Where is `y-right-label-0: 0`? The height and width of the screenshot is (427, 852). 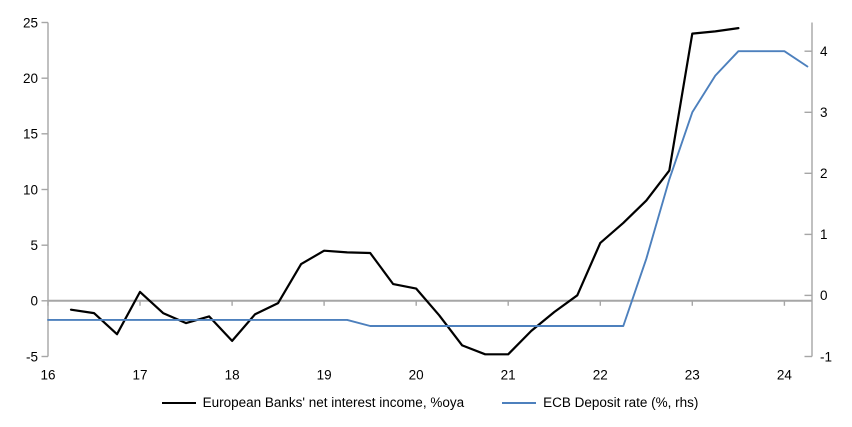
y-right-label-0: 0 is located at coordinates (824, 295).